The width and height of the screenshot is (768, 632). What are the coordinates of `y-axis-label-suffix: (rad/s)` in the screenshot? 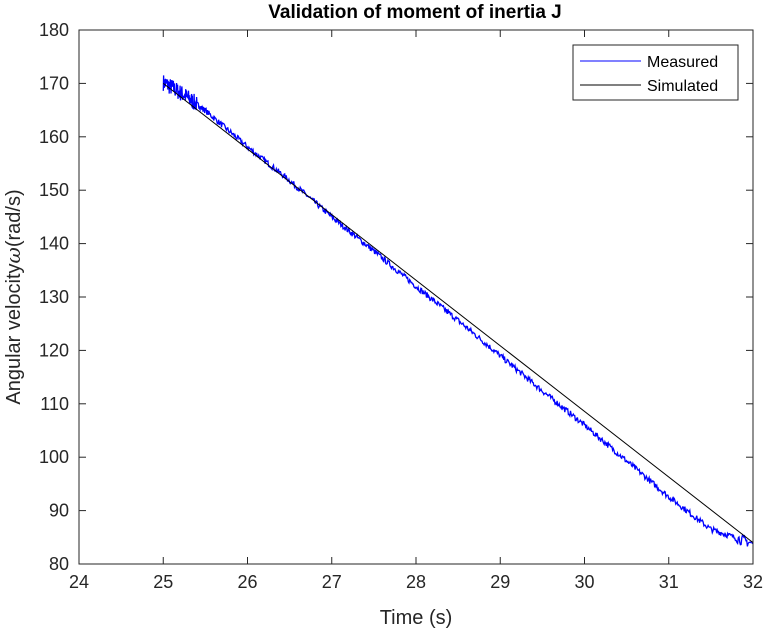 It's located at (14, 218).